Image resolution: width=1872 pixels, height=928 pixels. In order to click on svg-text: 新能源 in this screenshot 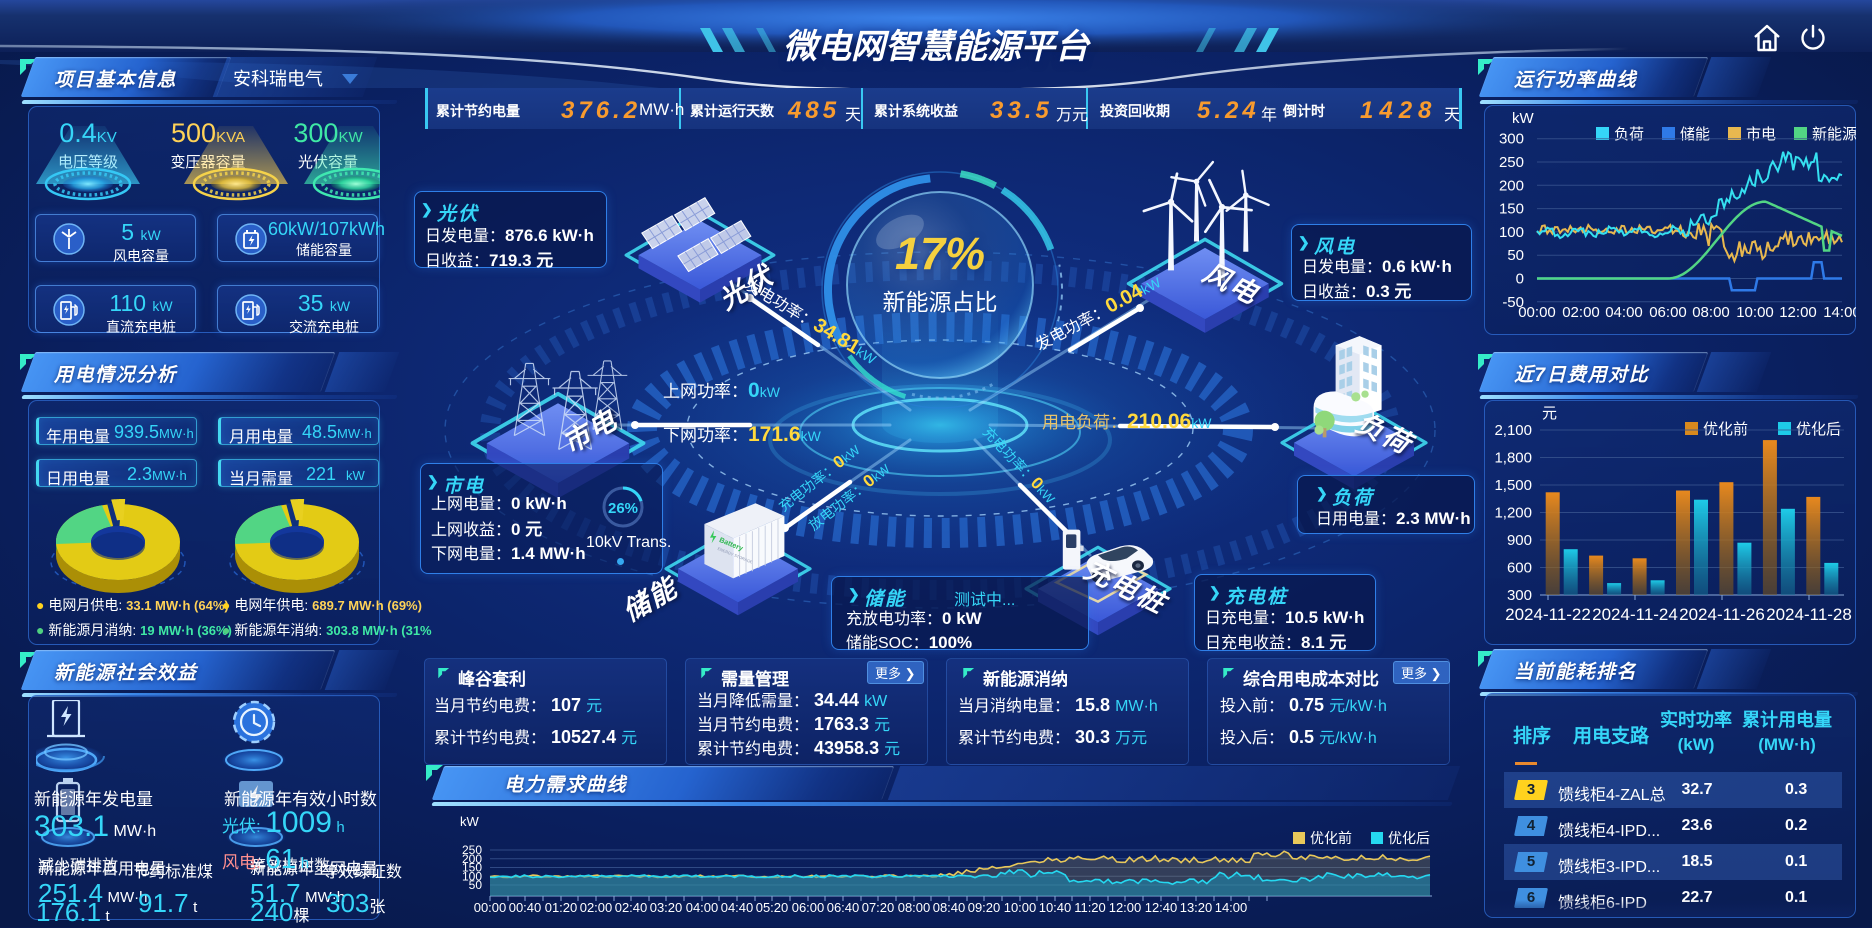, I will do `click(1834, 134)`.